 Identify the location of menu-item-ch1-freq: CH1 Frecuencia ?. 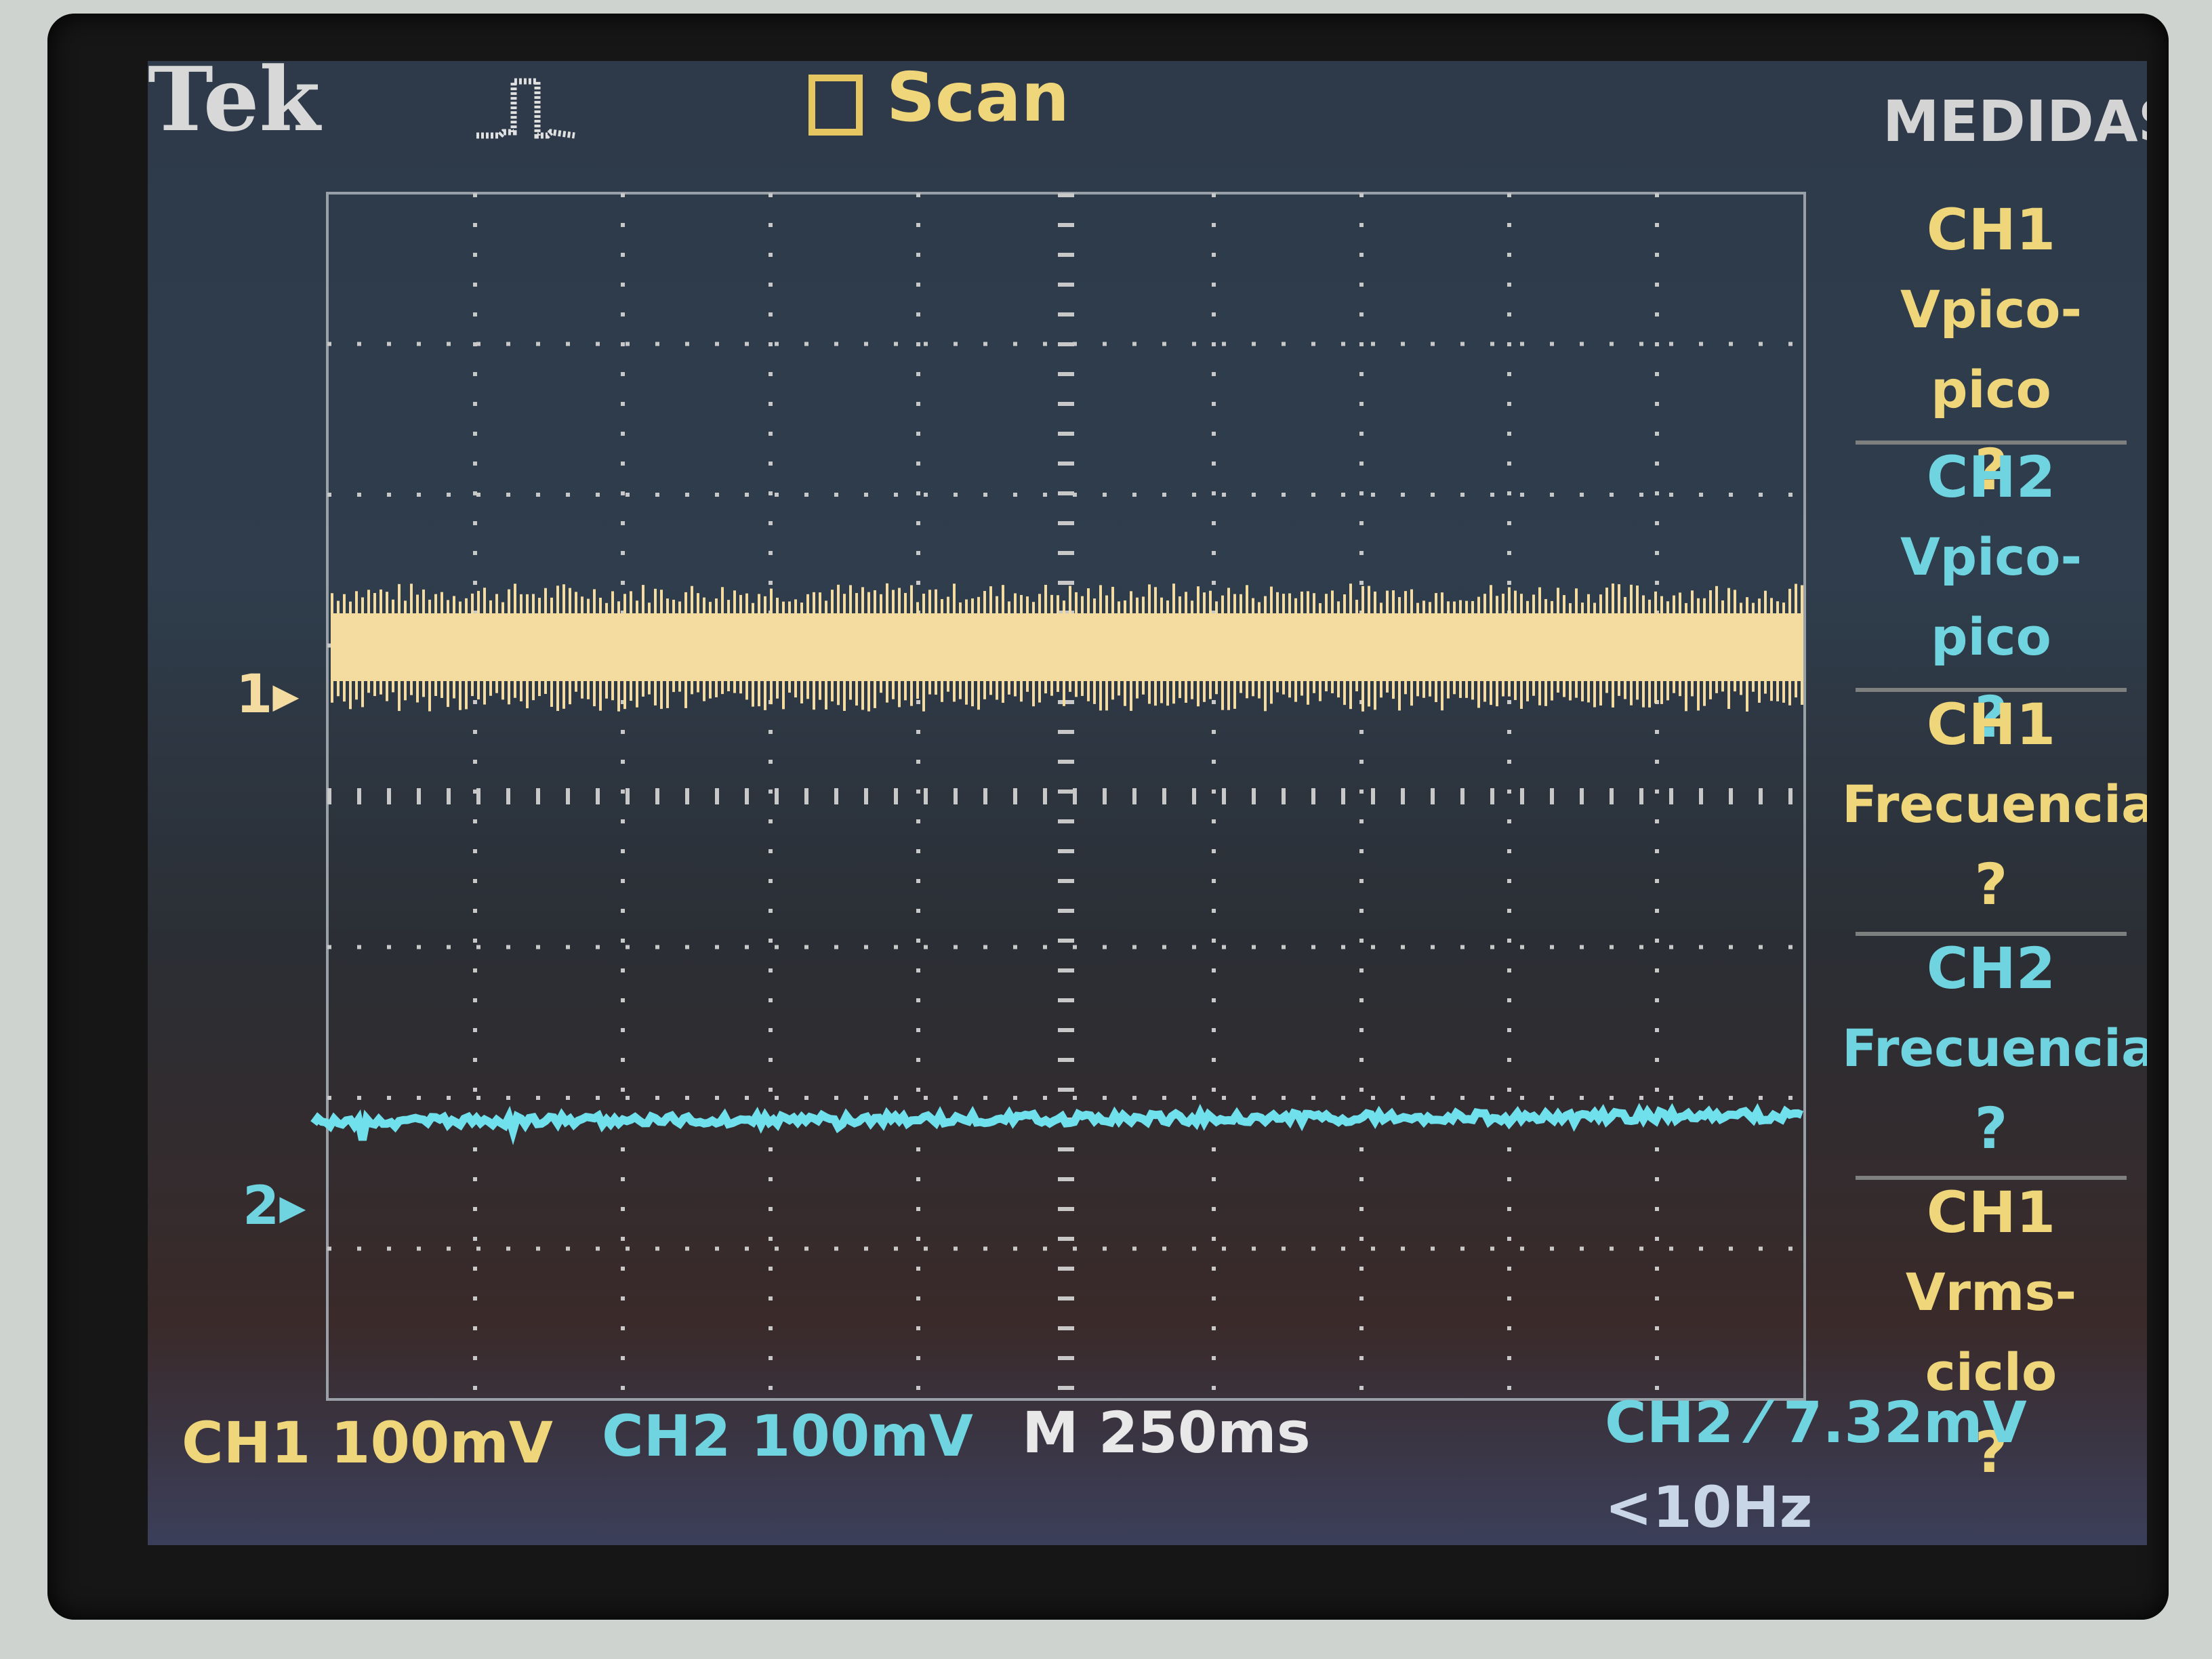
(1991, 805).